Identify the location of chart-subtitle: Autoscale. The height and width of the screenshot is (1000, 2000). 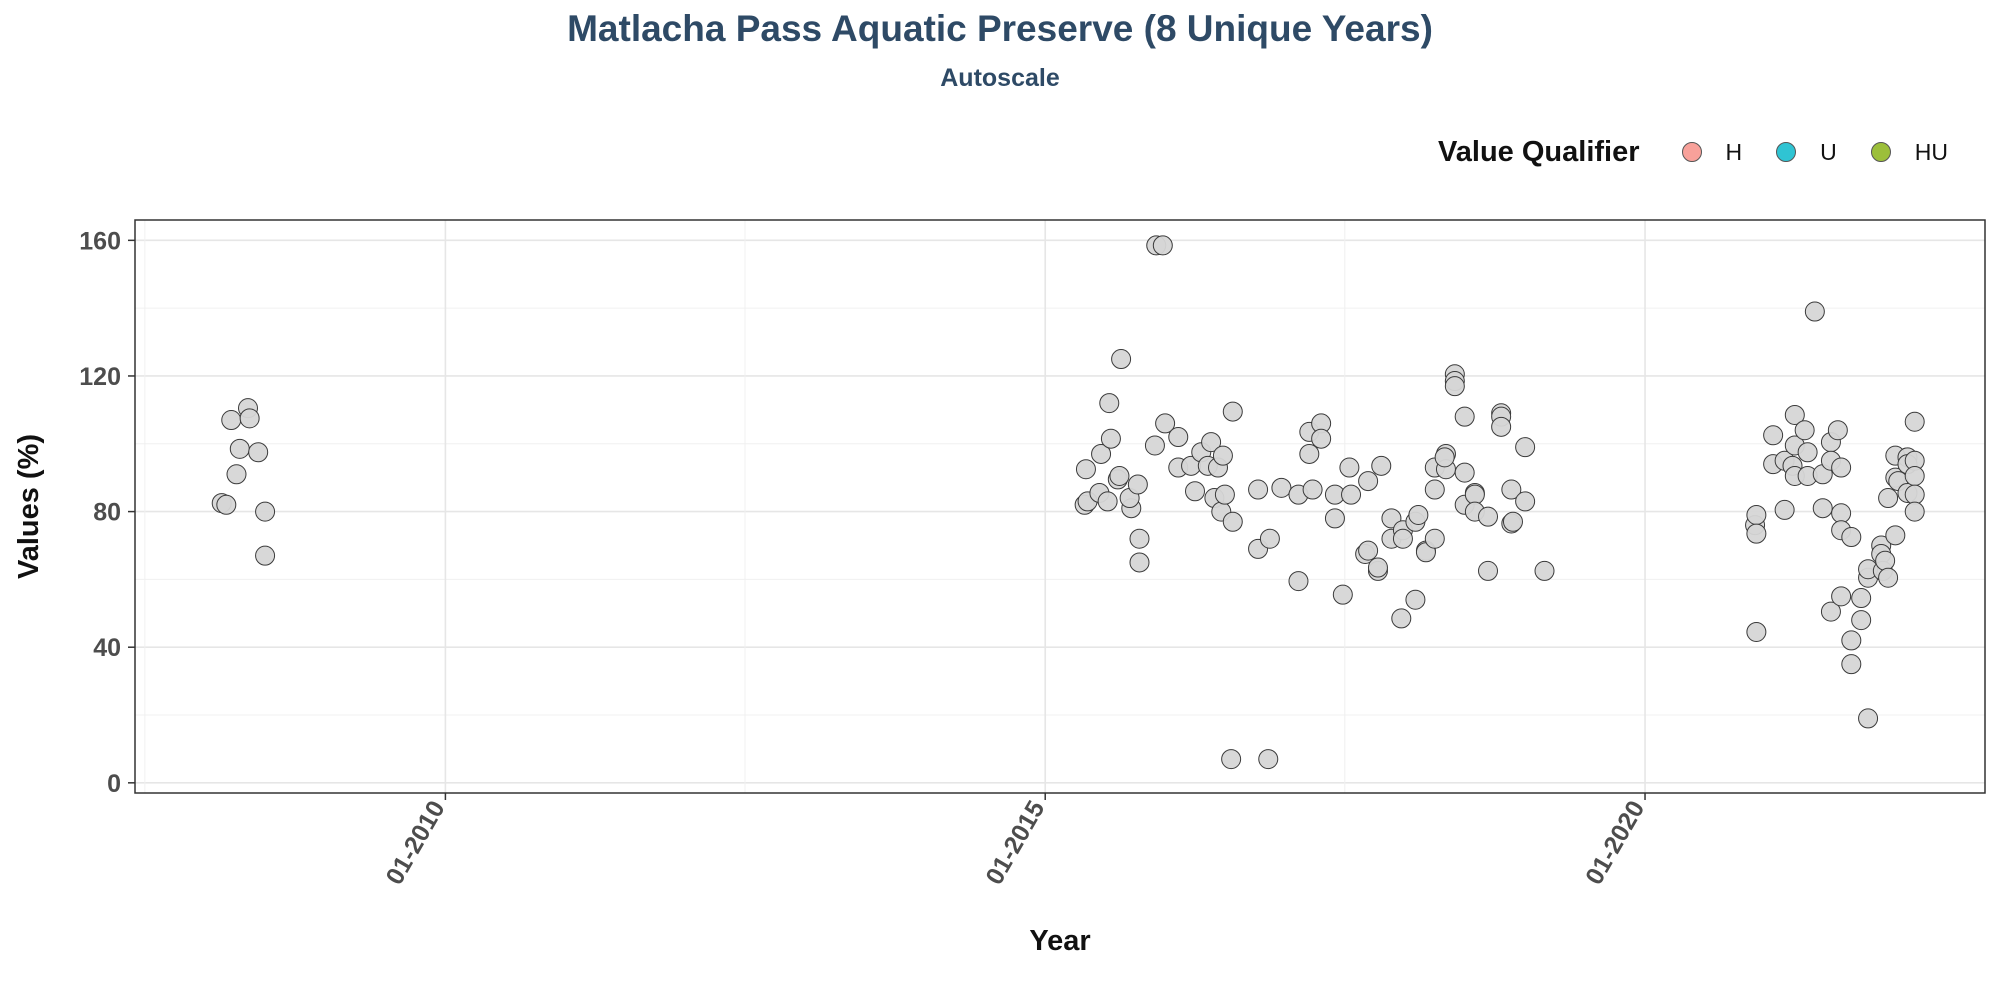
(1000, 78).